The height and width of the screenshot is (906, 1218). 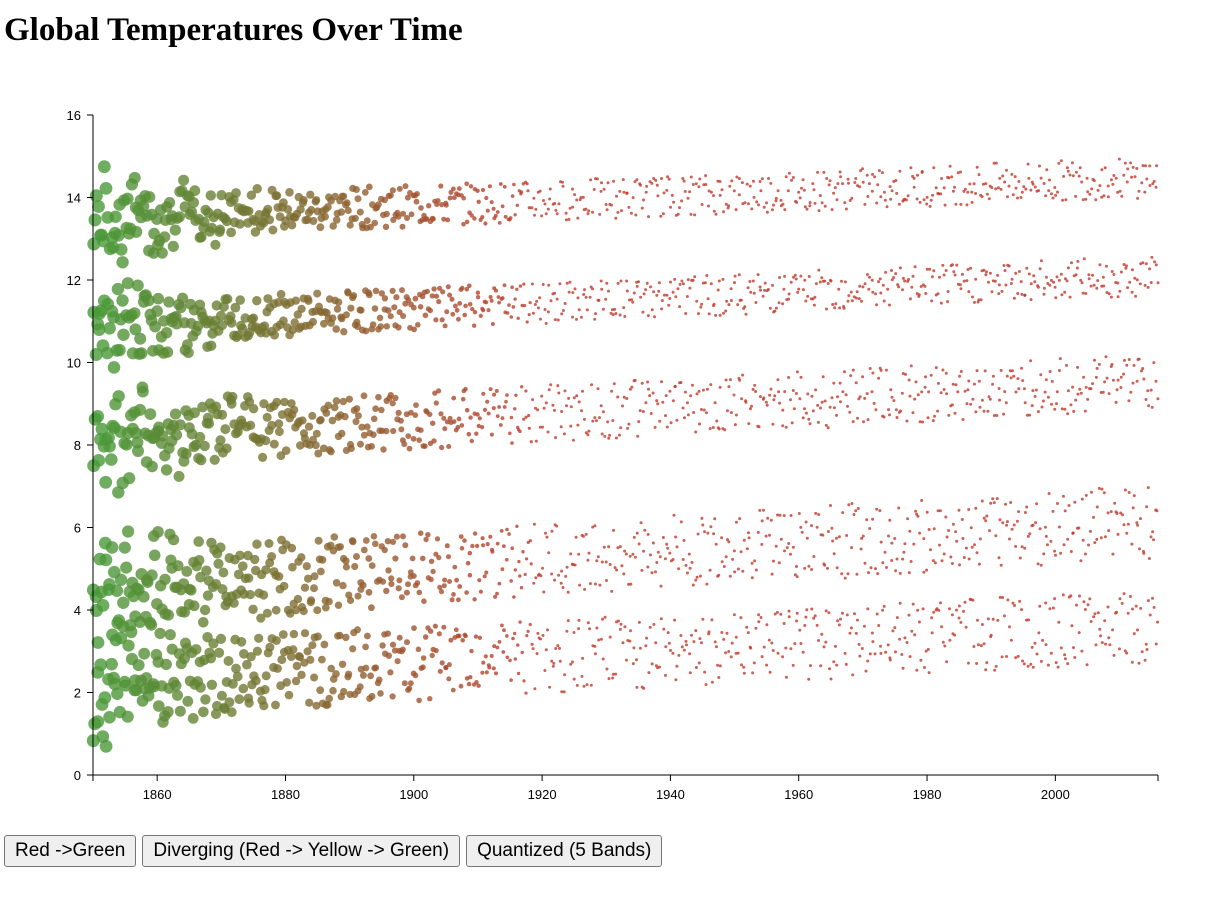 What do you see at coordinates (70, 851) in the screenshot?
I see `red-green-button: Red ->Green` at bounding box center [70, 851].